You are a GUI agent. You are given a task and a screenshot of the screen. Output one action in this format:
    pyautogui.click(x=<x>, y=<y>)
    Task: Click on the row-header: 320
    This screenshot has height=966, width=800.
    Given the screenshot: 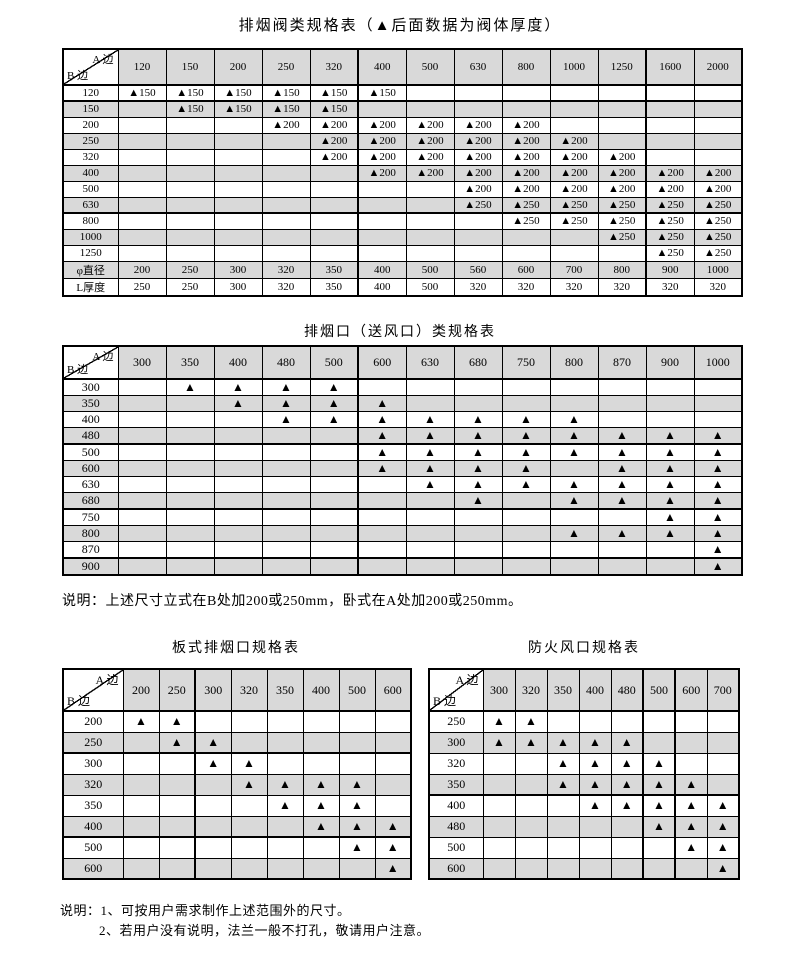 What is the action you would take?
    pyautogui.click(x=90, y=157)
    